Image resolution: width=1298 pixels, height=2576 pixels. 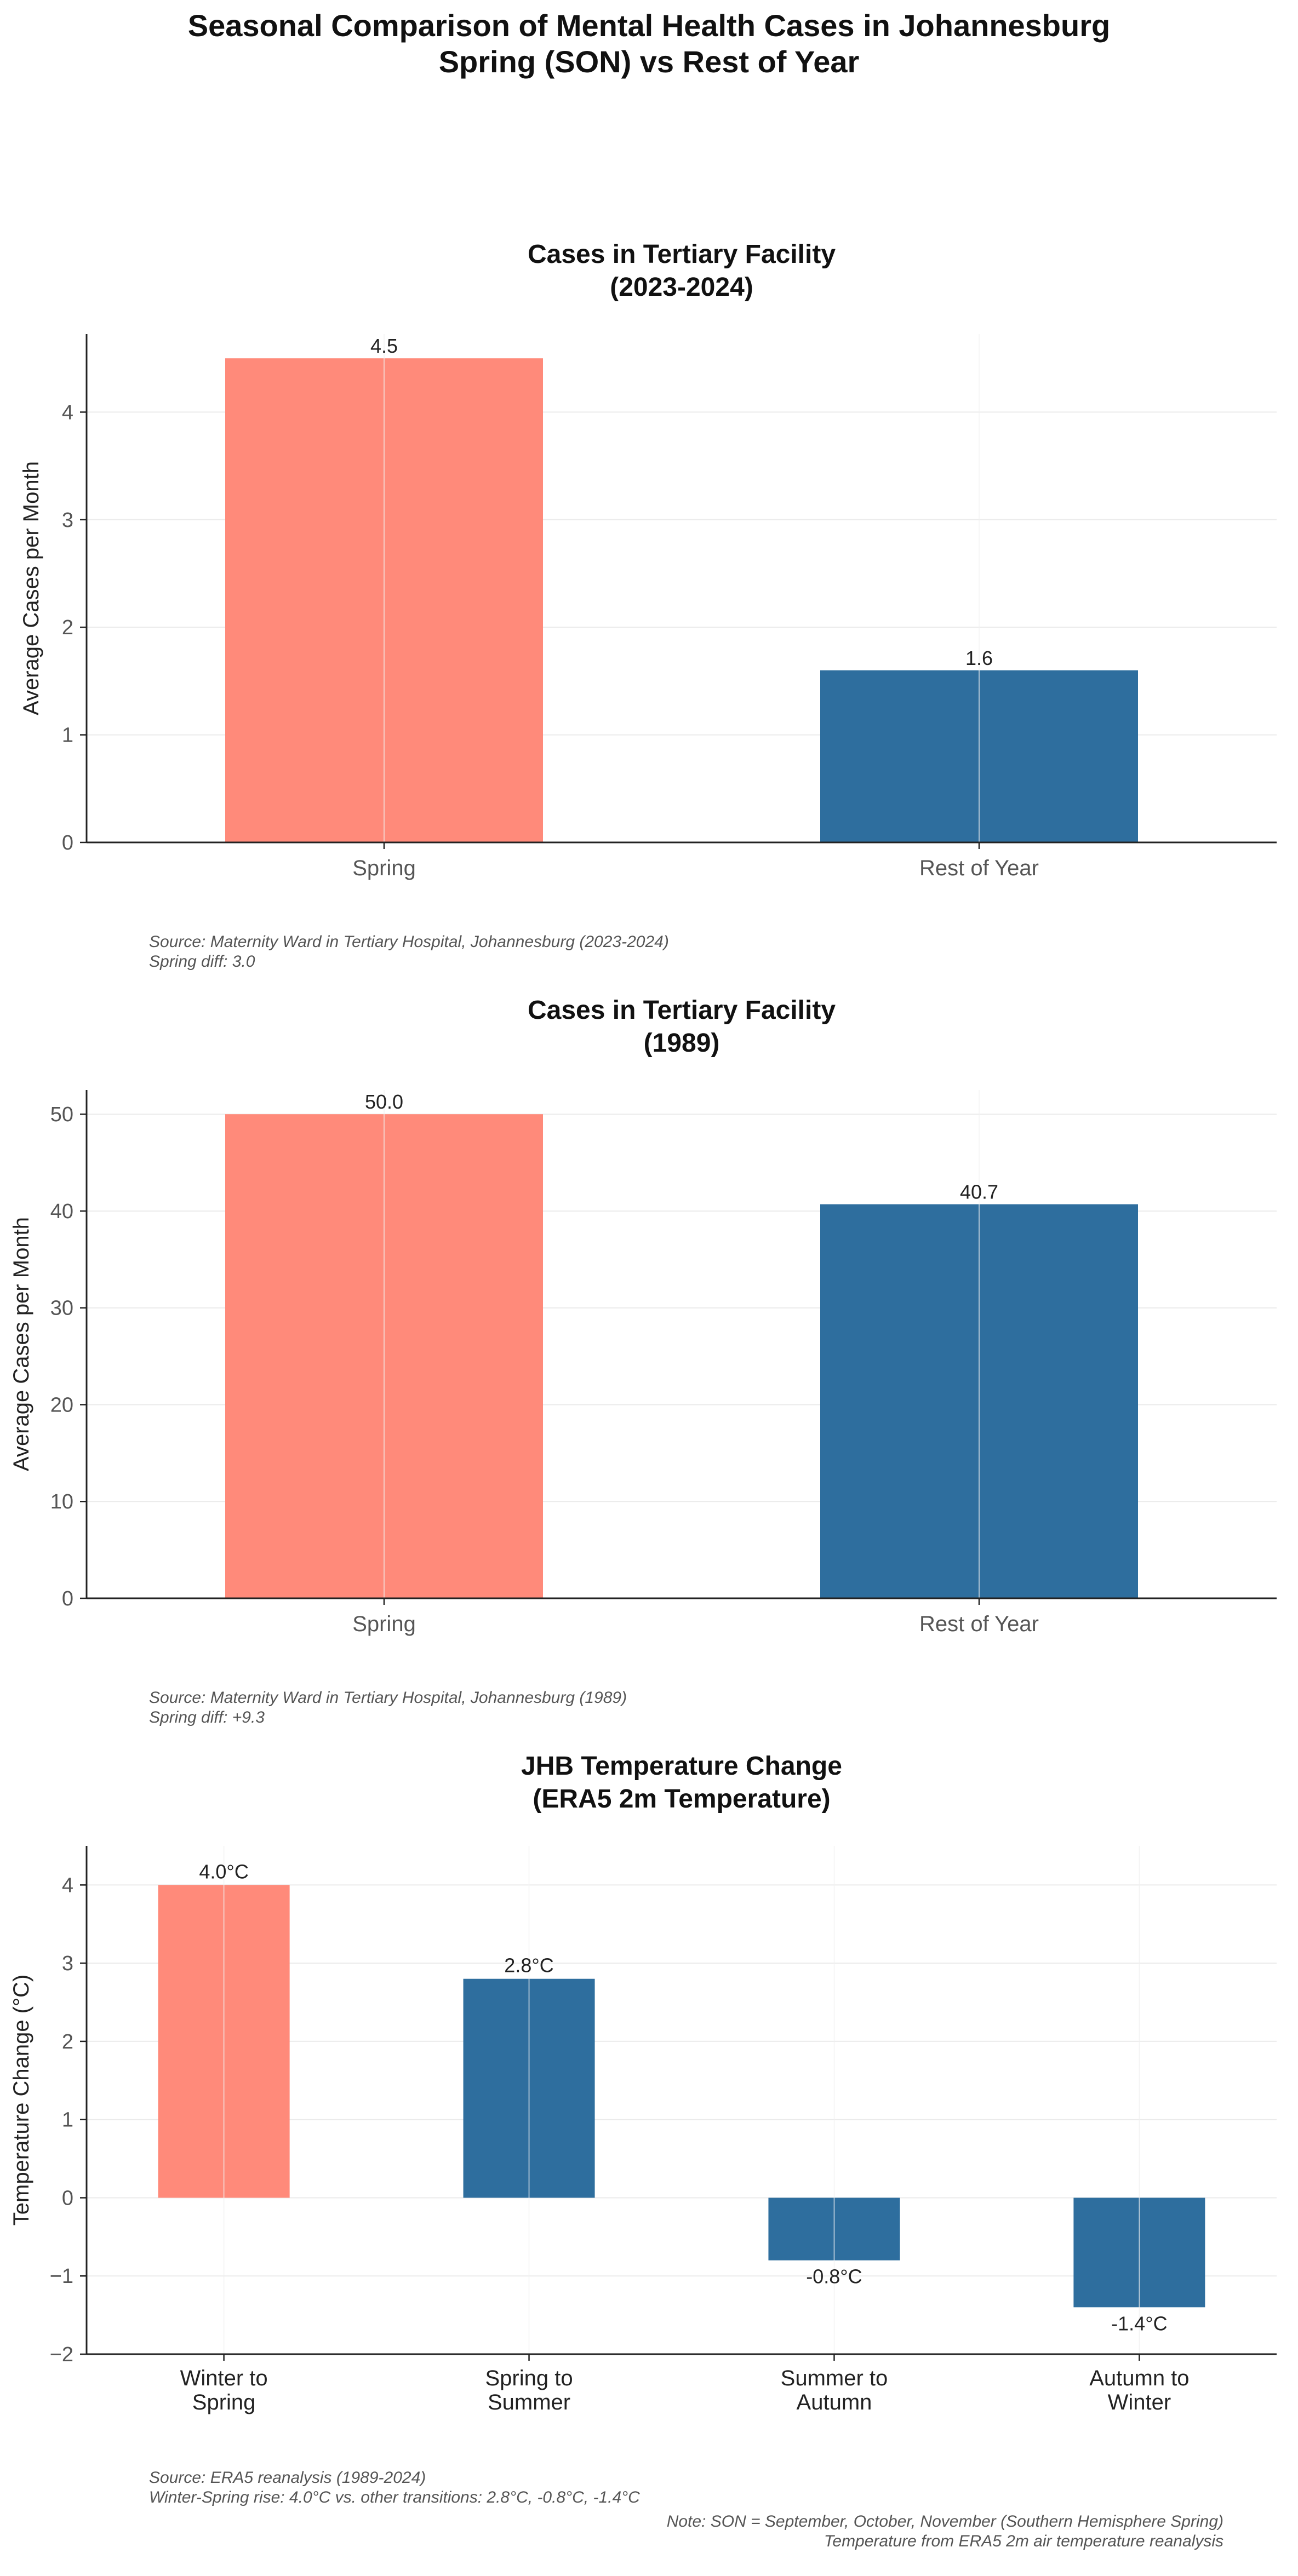 I want to click on value-label: 4.5, so click(x=384, y=346).